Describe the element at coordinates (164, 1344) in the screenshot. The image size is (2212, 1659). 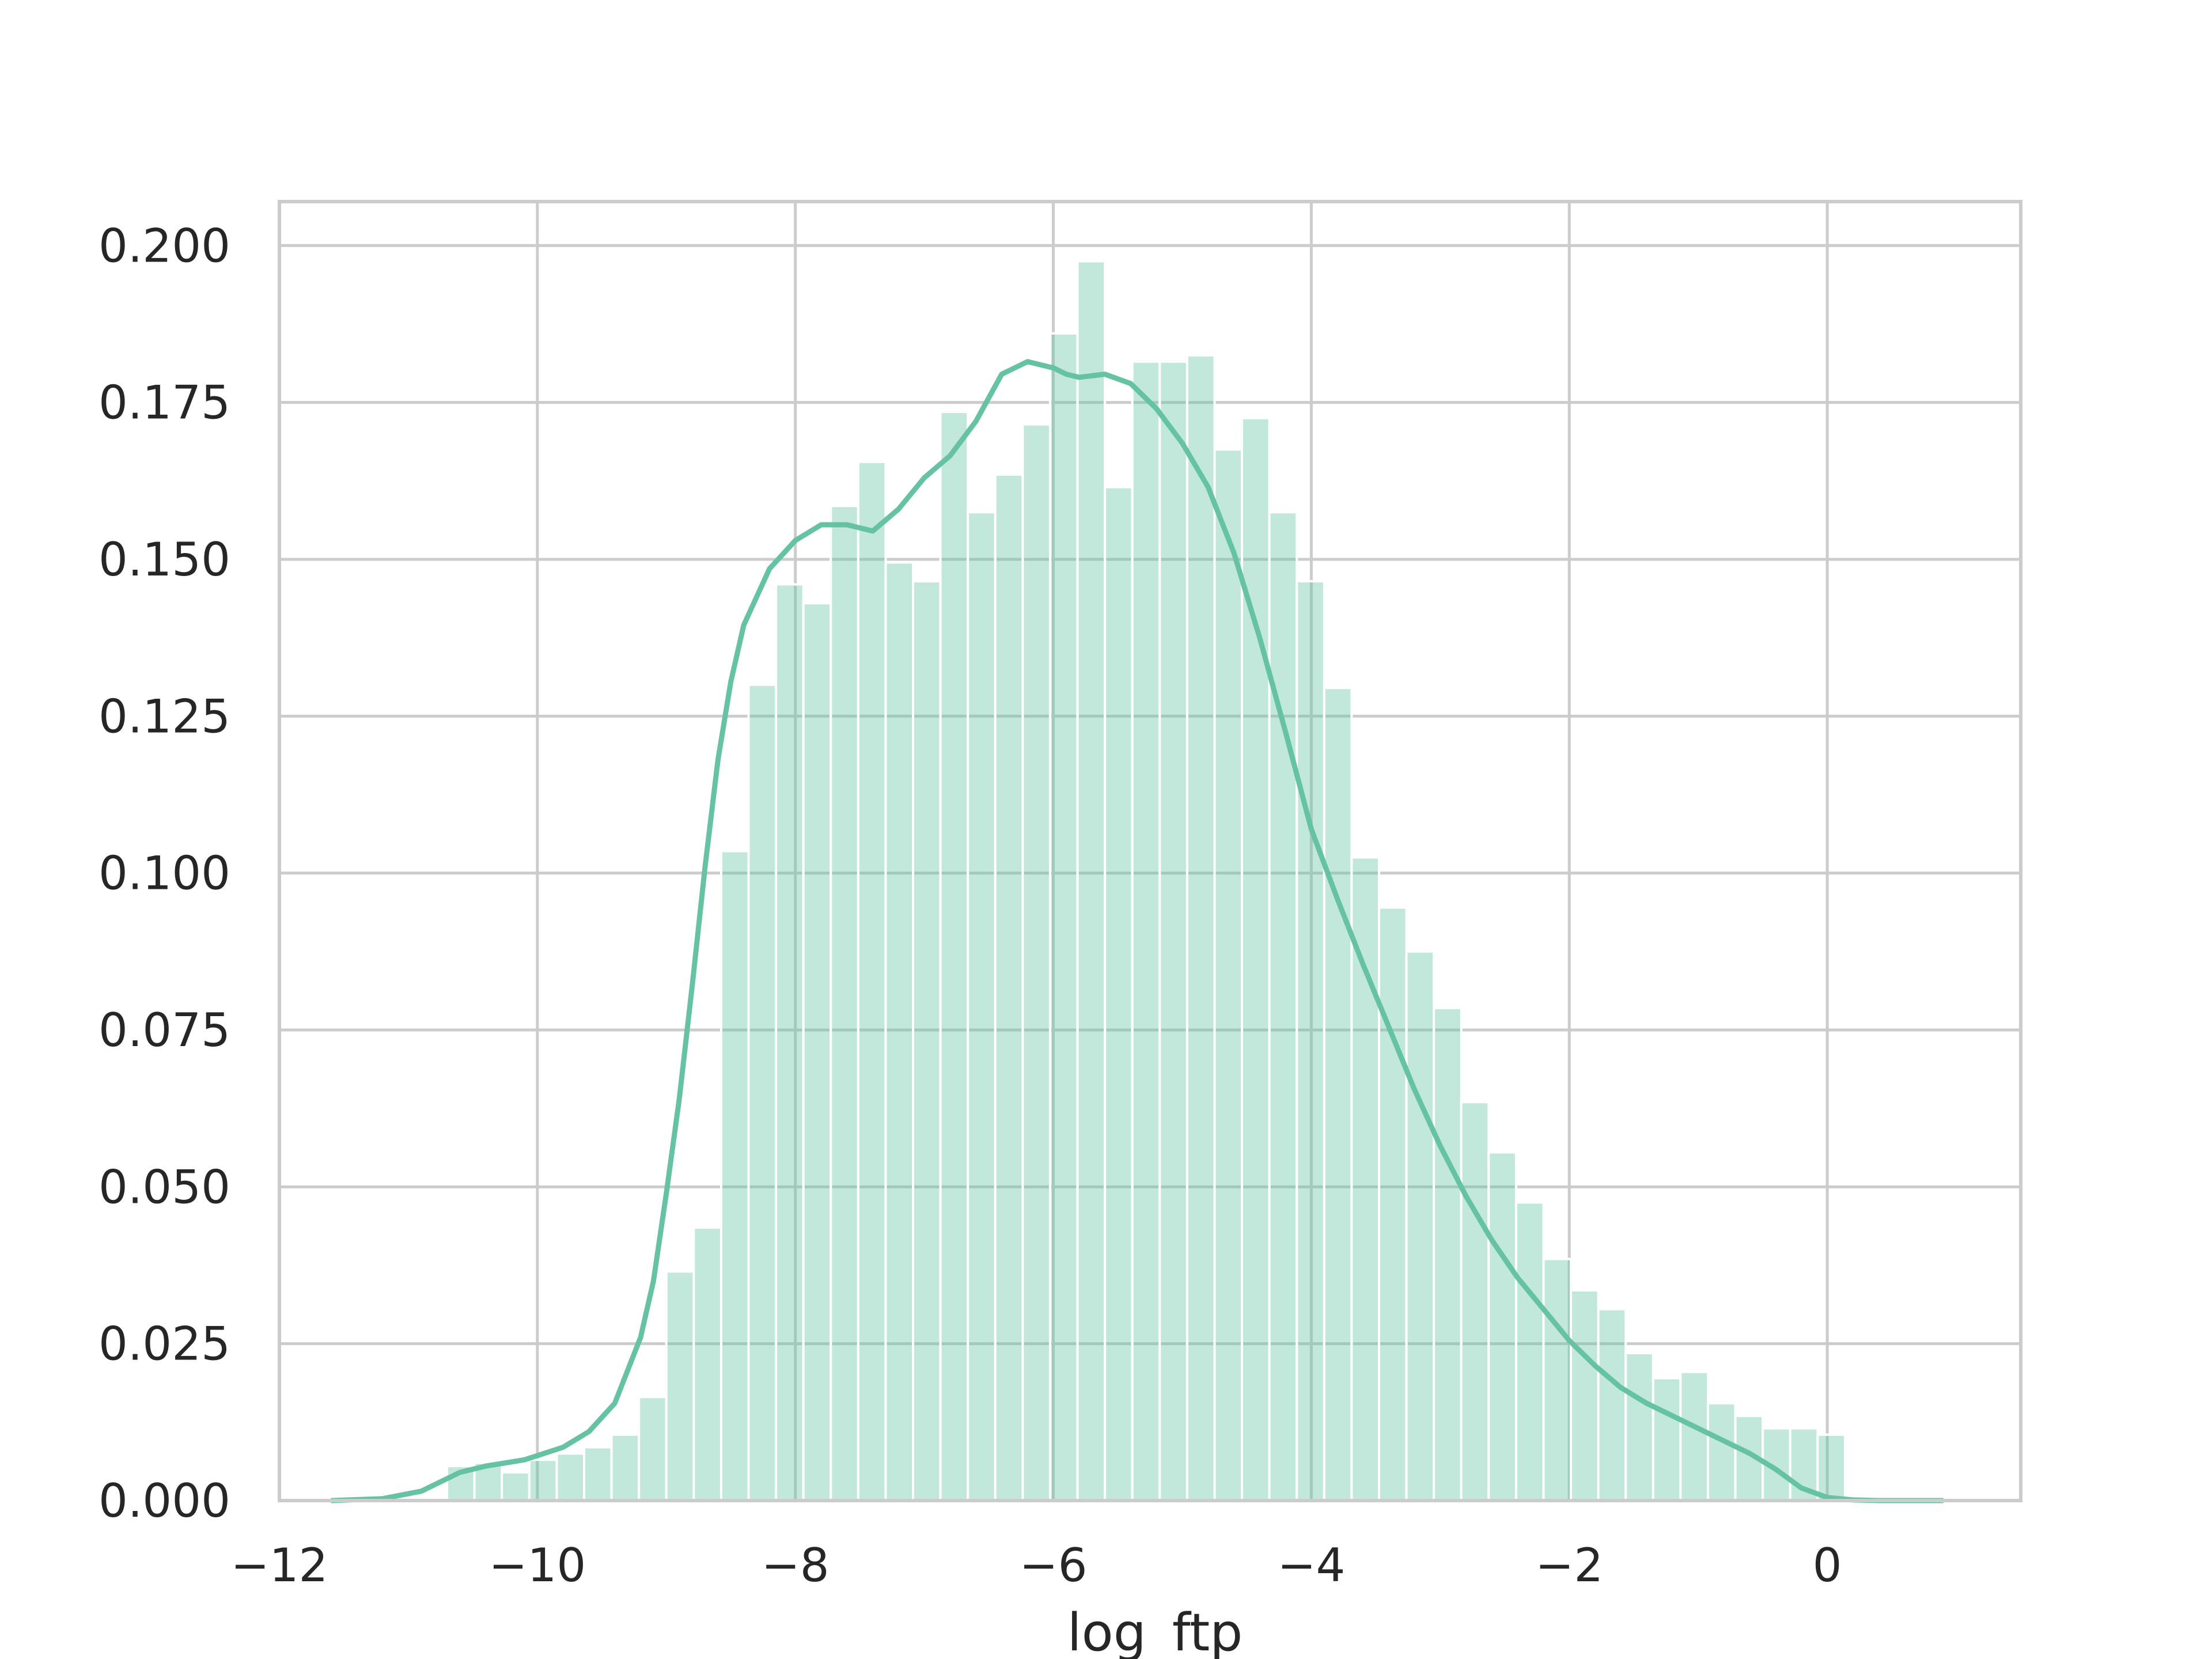
I see `y-tick-label: 0.025` at that location.